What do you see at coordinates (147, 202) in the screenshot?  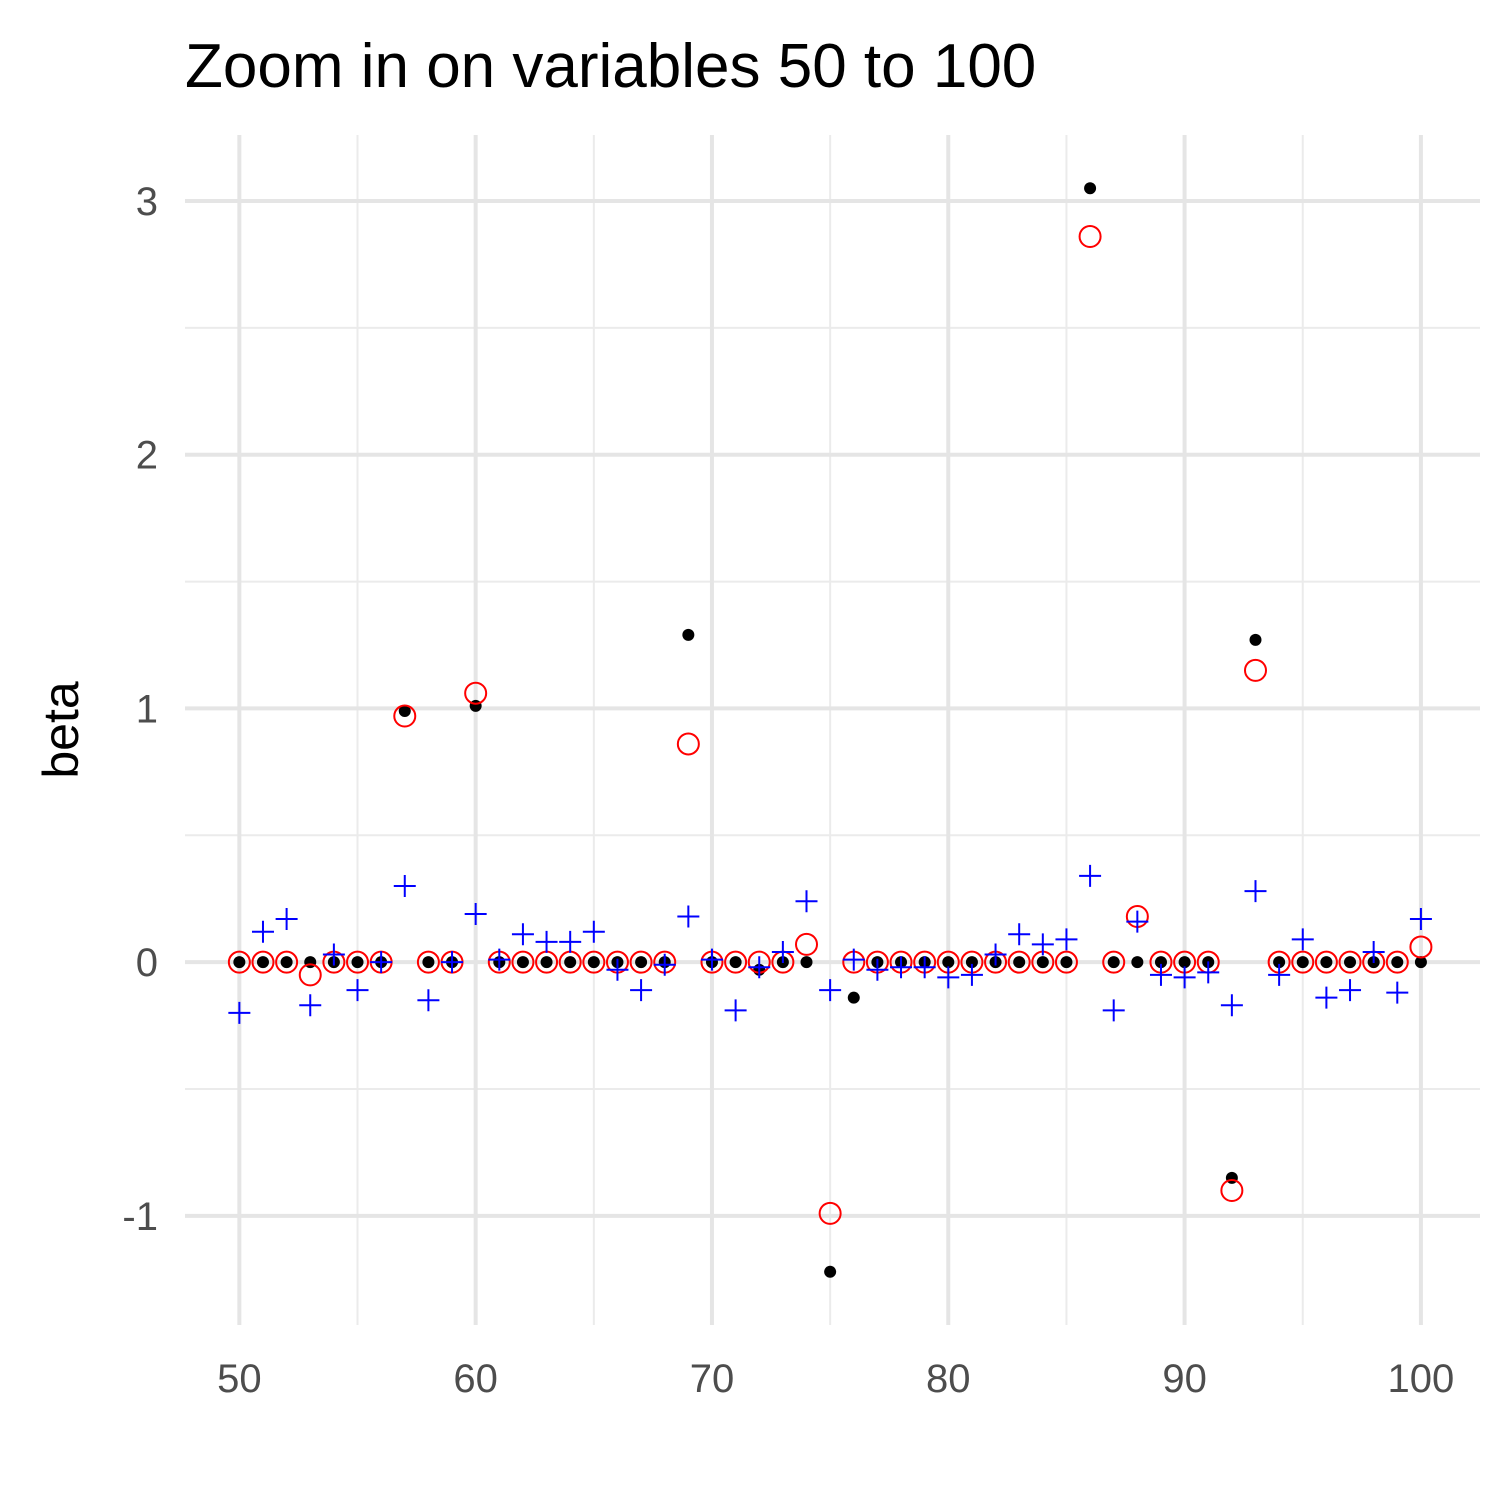 I see `y-tick-label: 3` at bounding box center [147, 202].